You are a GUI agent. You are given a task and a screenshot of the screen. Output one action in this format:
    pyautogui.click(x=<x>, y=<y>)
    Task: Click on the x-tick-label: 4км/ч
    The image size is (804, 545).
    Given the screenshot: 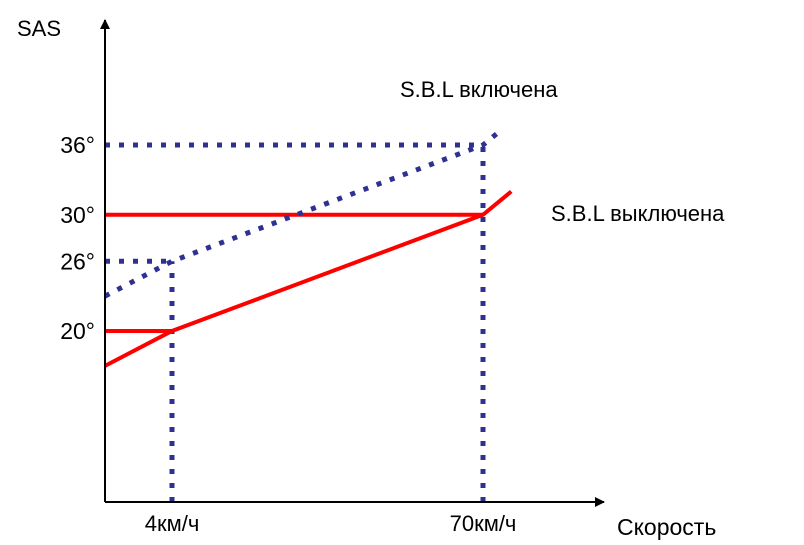 What is the action you would take?
    pyautogui.click(x=172, y=523)
    